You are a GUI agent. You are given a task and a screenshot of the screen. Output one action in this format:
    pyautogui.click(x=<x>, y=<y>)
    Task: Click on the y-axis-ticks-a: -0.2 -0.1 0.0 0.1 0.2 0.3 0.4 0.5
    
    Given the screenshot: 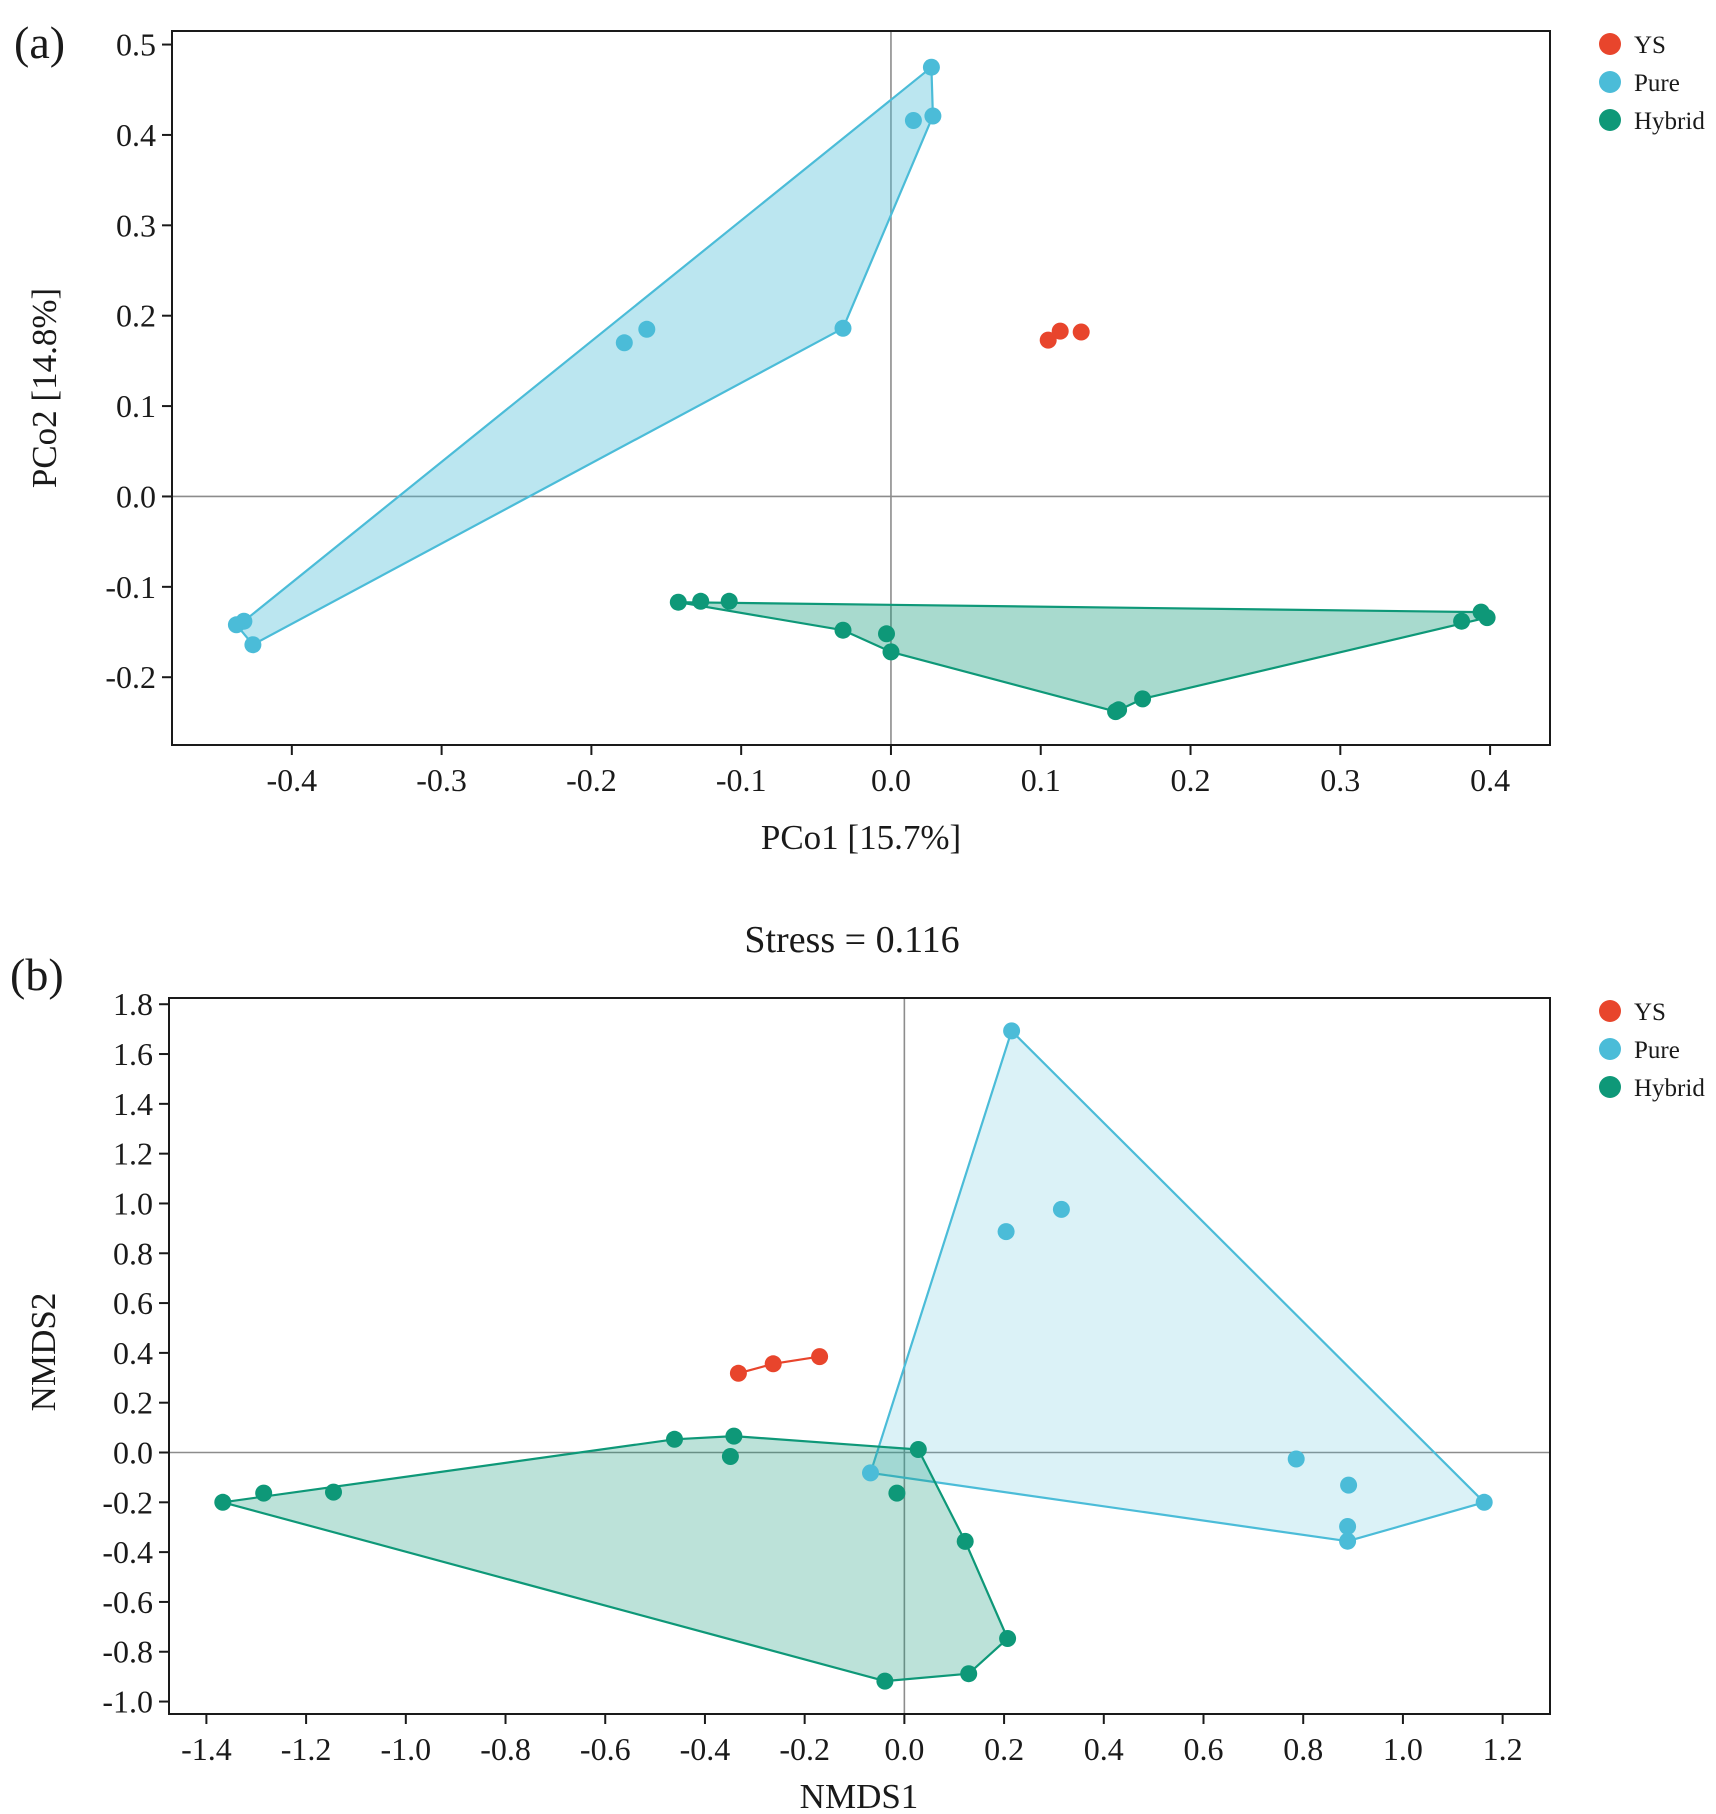 What is the action you would take?
    pyautogui.click(x=138, y=361)
    